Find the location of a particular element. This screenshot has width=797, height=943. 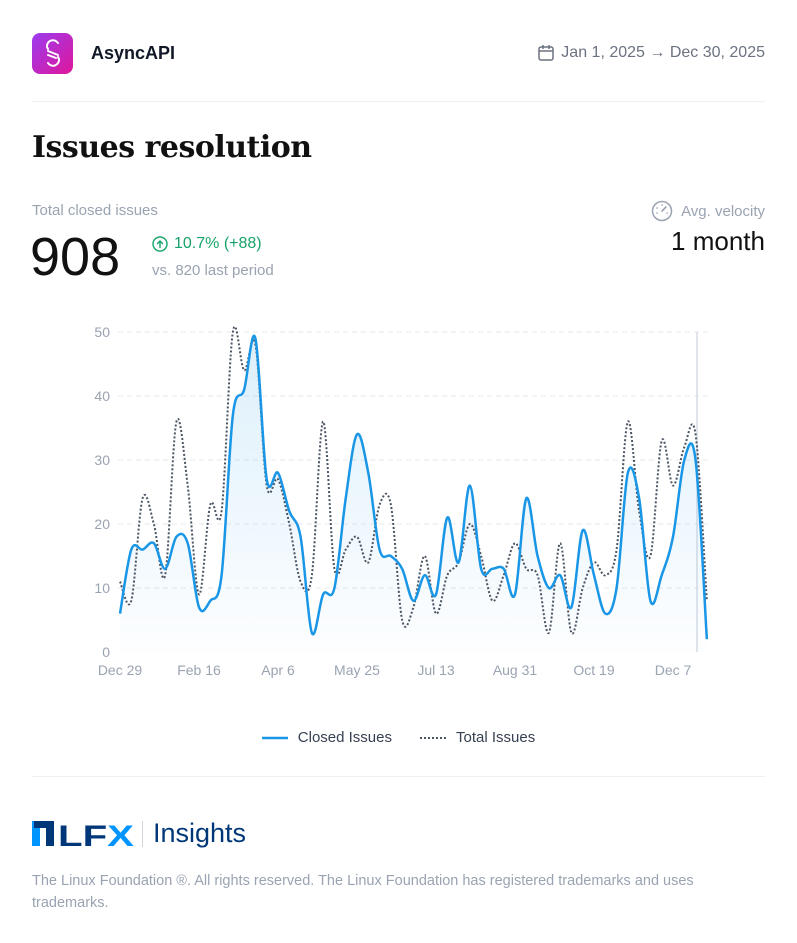

y-tick-label: 30 is located at coordinates (102, 460).